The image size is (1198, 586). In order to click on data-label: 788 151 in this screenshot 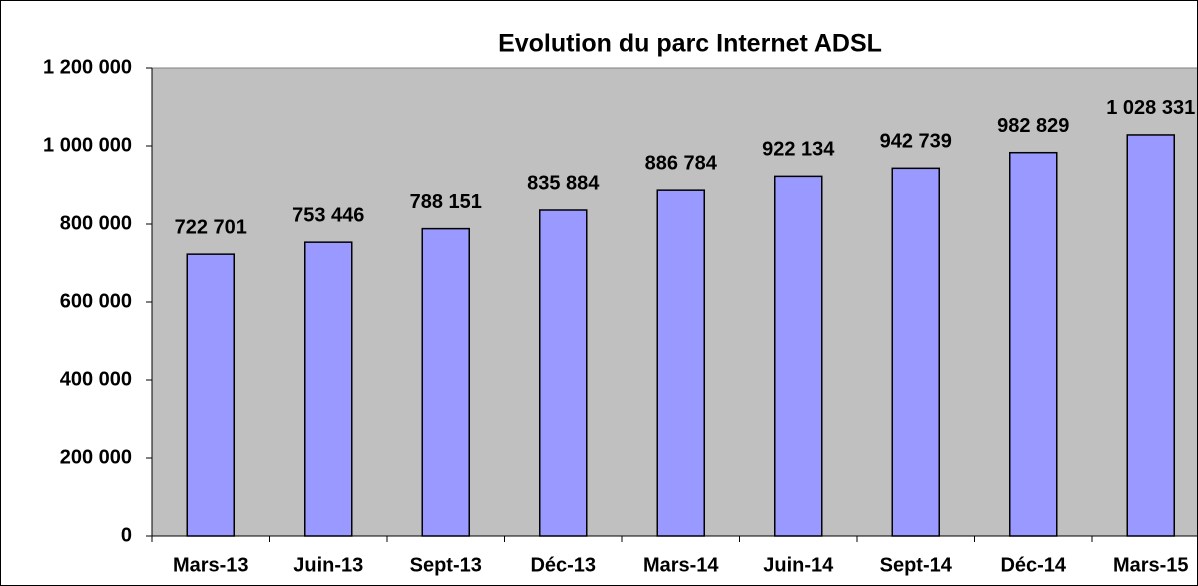, I will do `click(446, 202)`.